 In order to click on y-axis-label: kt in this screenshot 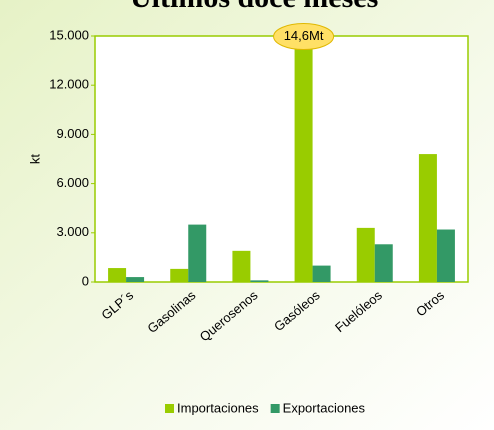, I will do `click(34, 159)`.